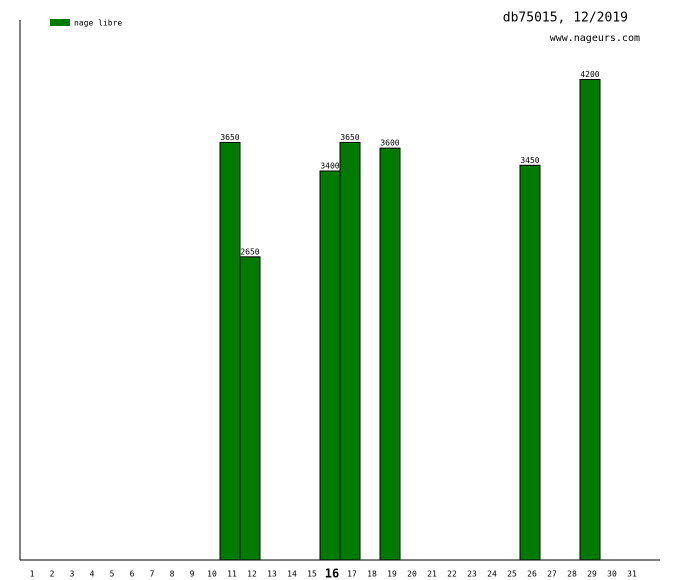 Image resolution: width=680 pixels, height=580 pixels. Describe the element at coordinates (232, 574) in the screenshot. I see `x-tick-label: 11` at that location.